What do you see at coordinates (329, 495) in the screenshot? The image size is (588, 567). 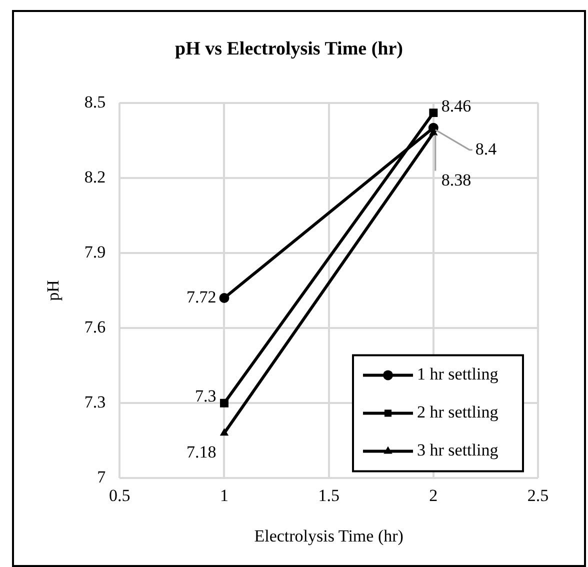 I see `x-tick-label: 1.5` at bounding box center [329, 495].